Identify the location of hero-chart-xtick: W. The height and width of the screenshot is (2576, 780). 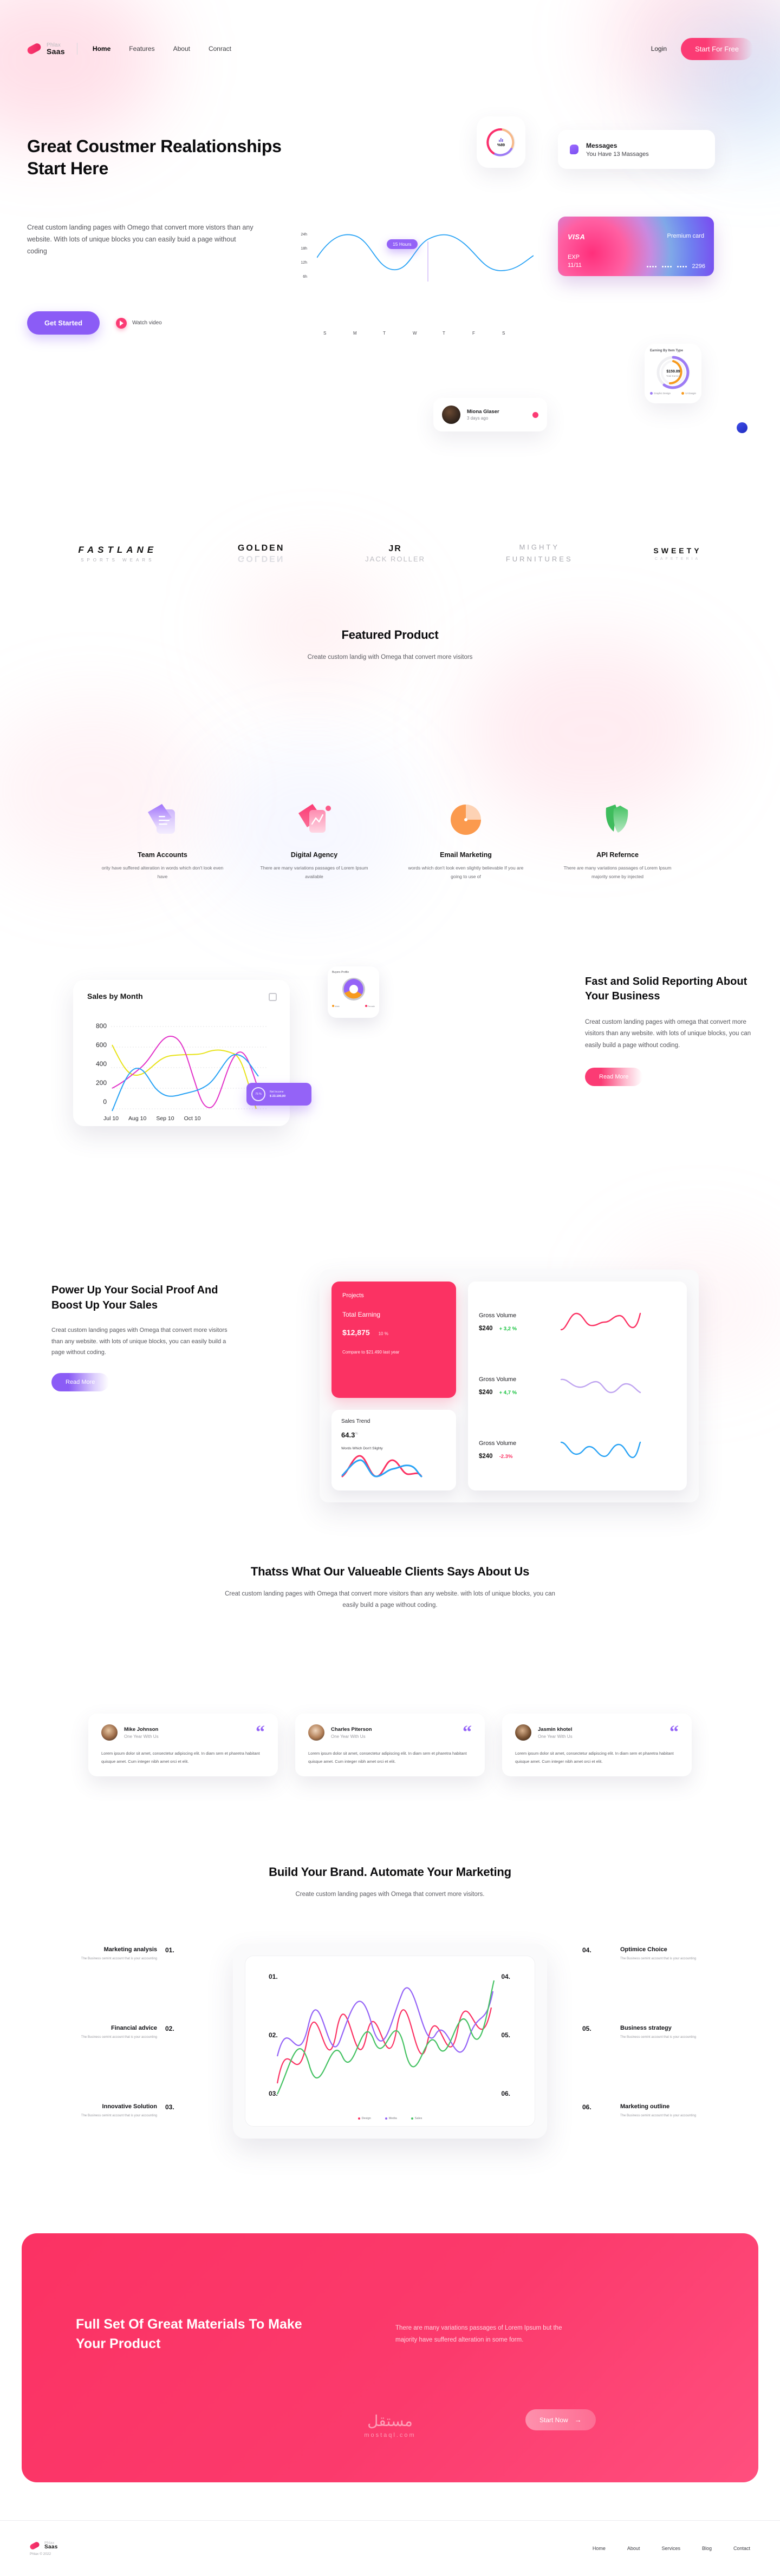
(415, 333).